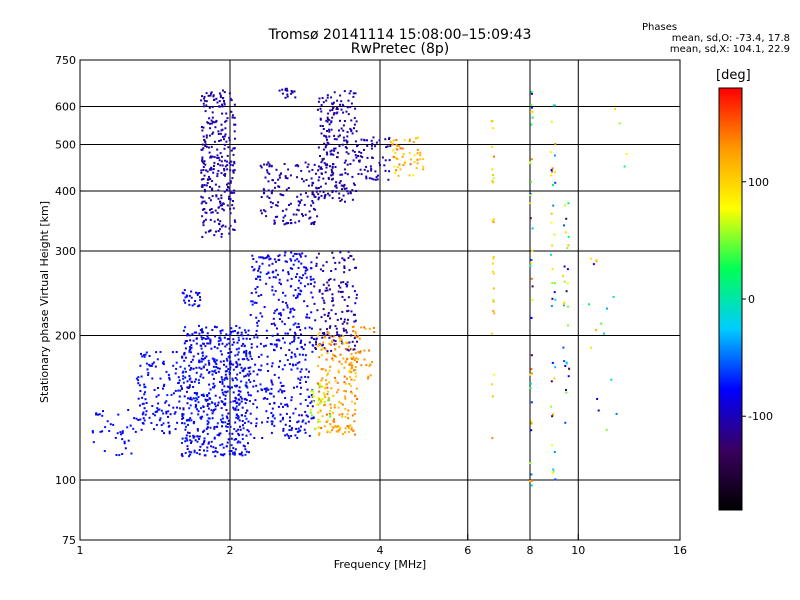  Describe the element at coordinates (65, 107) in the screenshot. I see `y-tick-label: 600` at that location.